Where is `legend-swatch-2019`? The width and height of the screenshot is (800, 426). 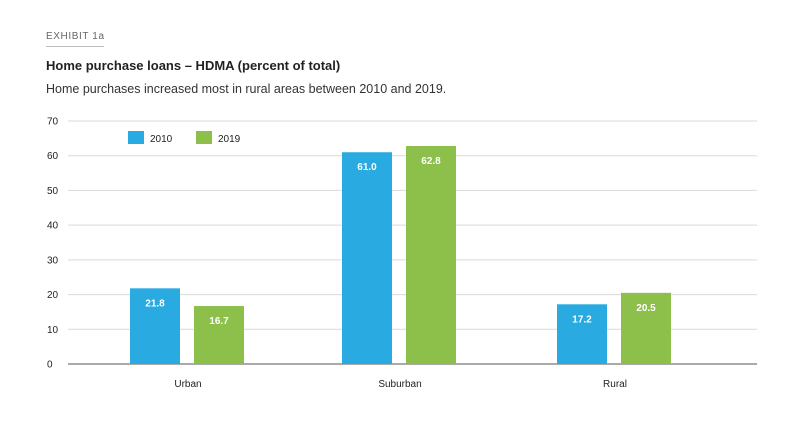
legend-swatch-2019 is located at coordinates (204, 137).